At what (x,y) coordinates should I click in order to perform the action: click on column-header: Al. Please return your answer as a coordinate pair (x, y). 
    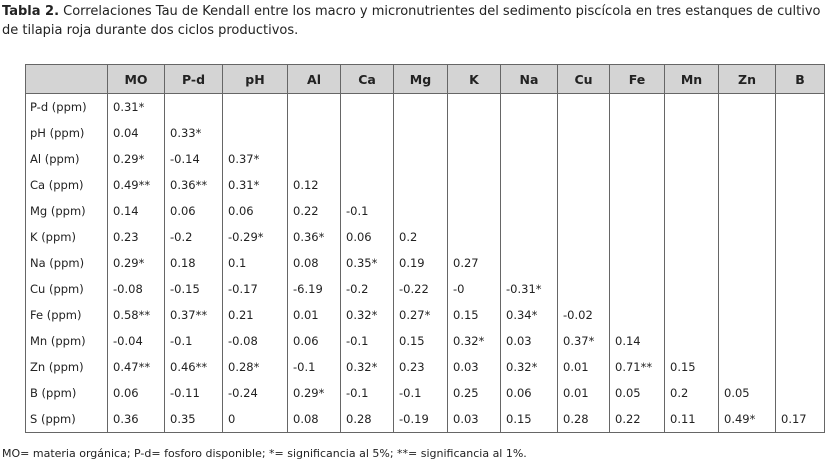
    Looking at the image, I should click on (314, 79).